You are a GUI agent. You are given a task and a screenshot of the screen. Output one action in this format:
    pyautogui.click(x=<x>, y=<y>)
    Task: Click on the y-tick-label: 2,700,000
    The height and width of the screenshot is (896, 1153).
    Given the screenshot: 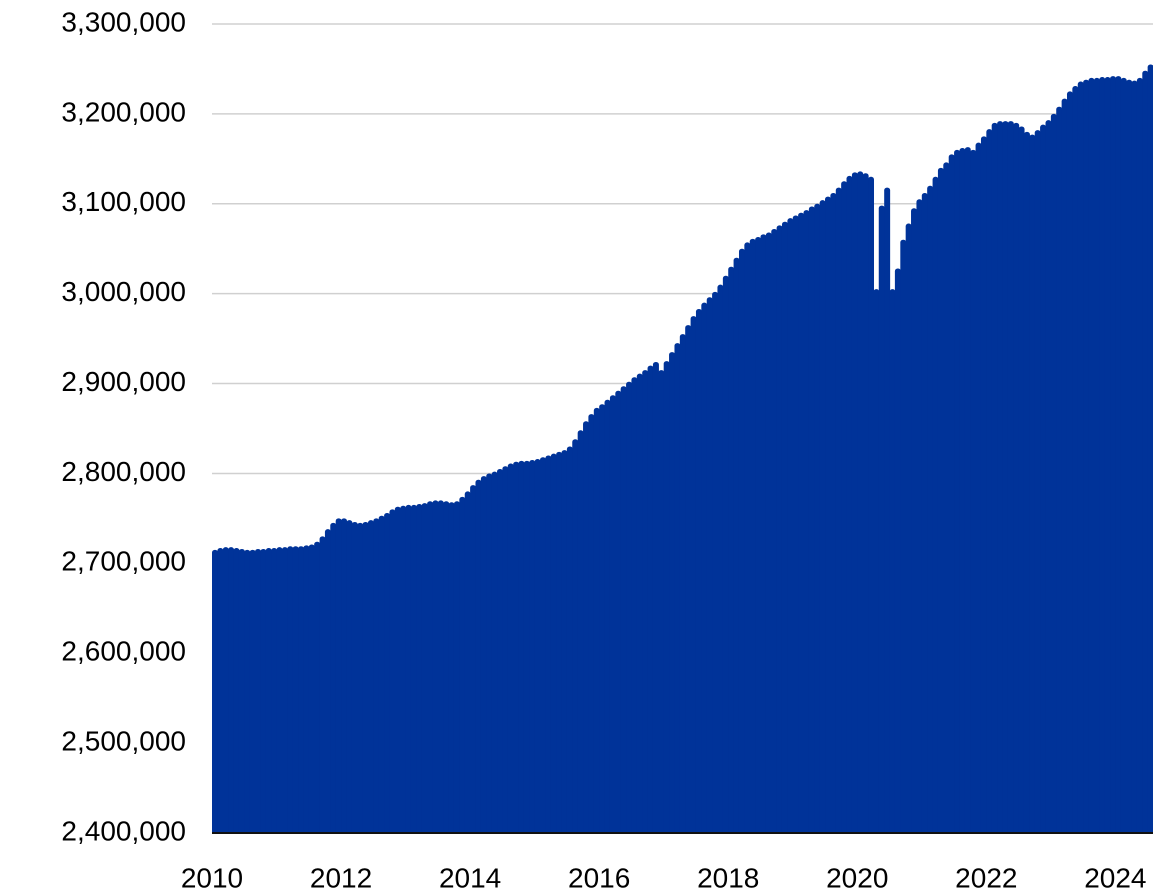 What is the action you would take?
    pyautogui.click(x=123, y=561)
    